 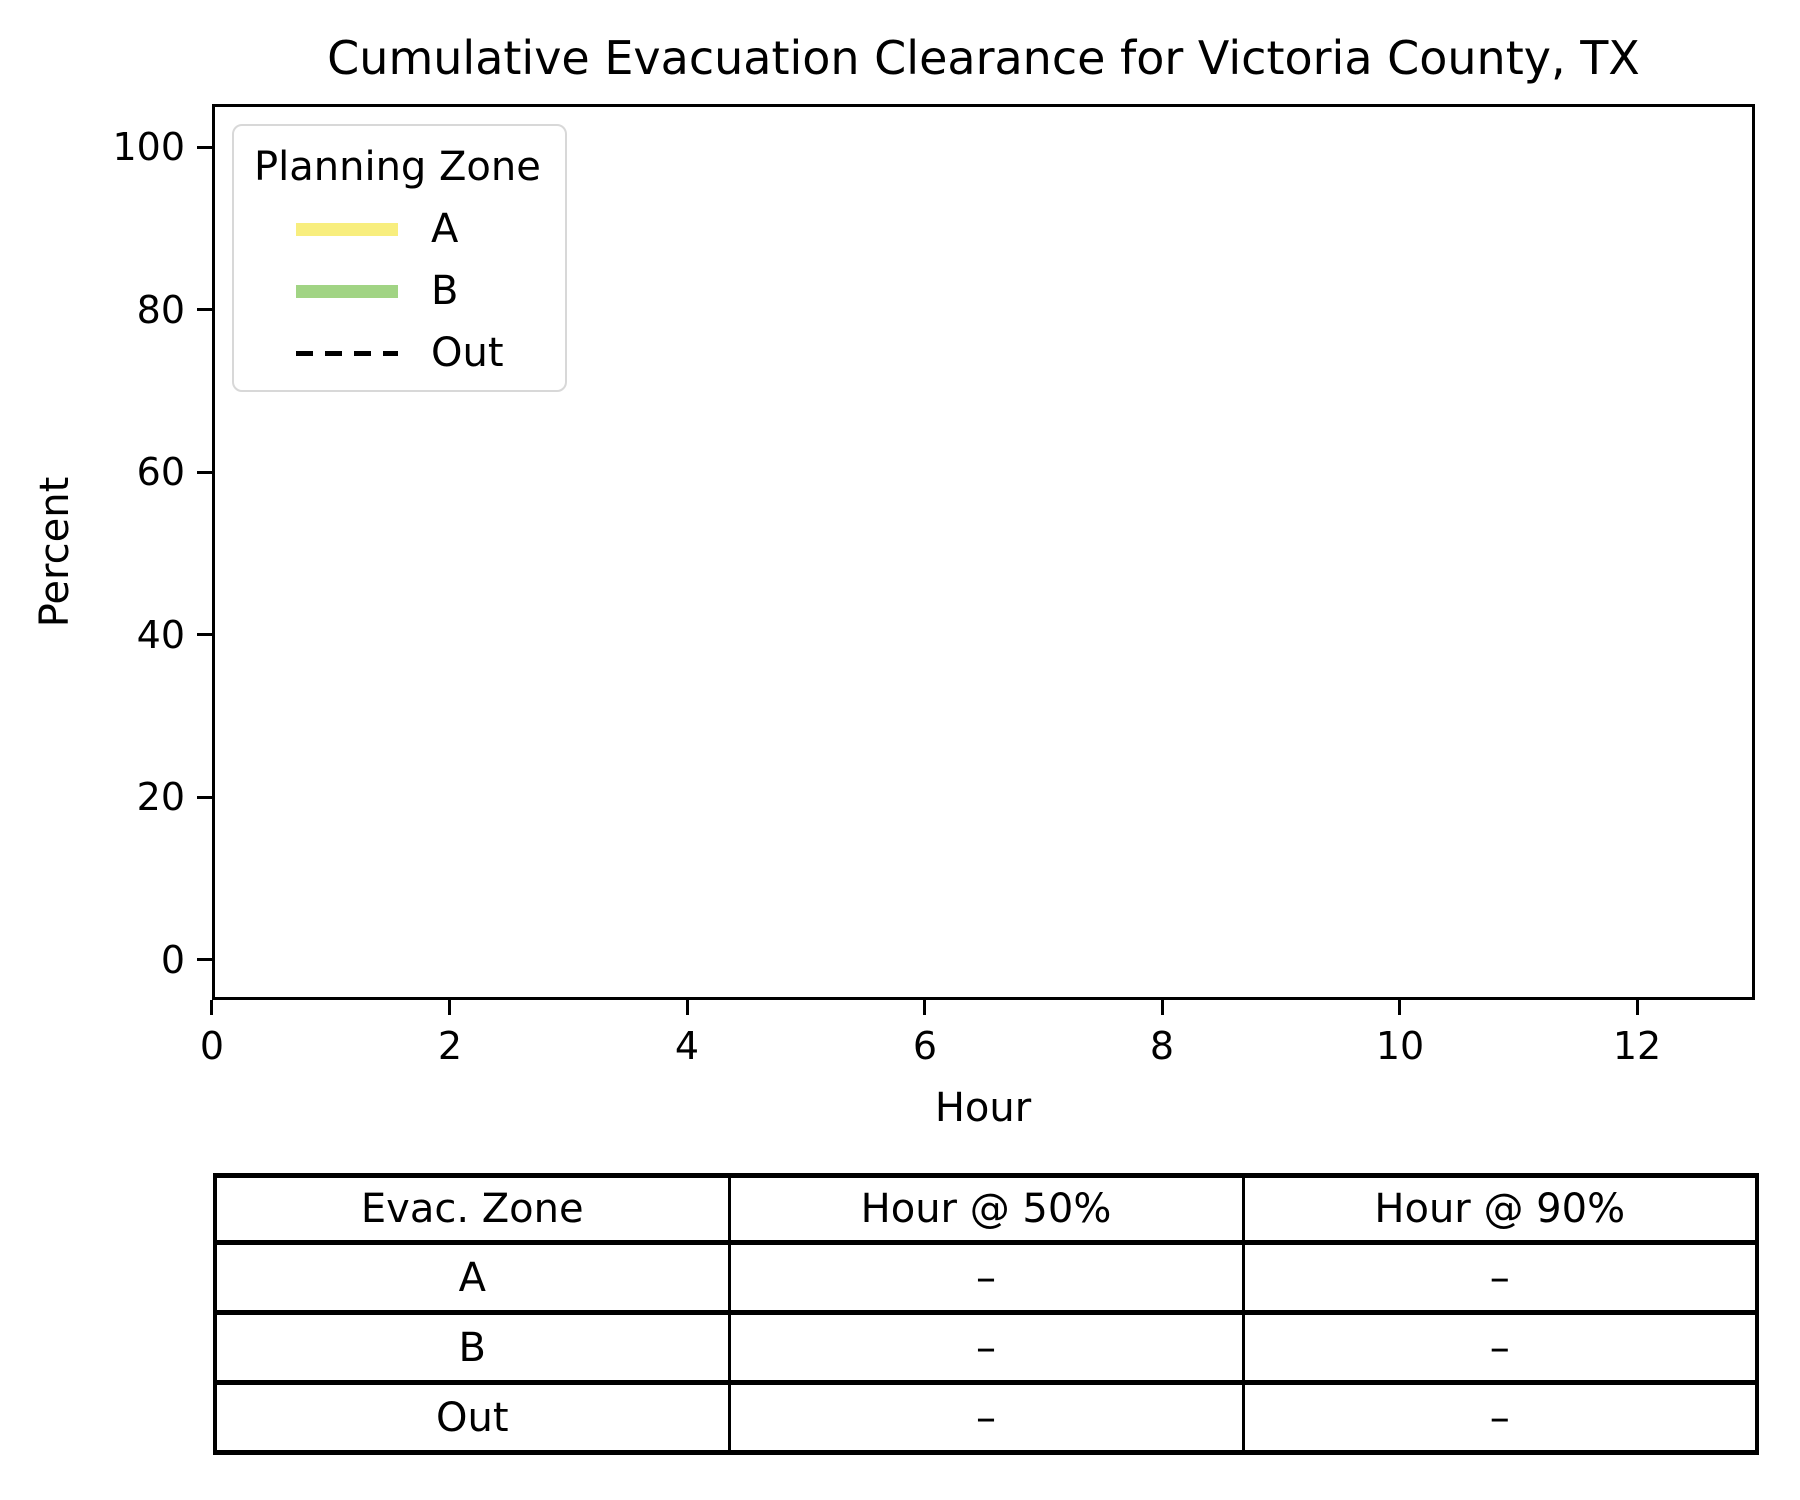 I want to click on table-row-a: A – –, so click(x=986, y=1277).